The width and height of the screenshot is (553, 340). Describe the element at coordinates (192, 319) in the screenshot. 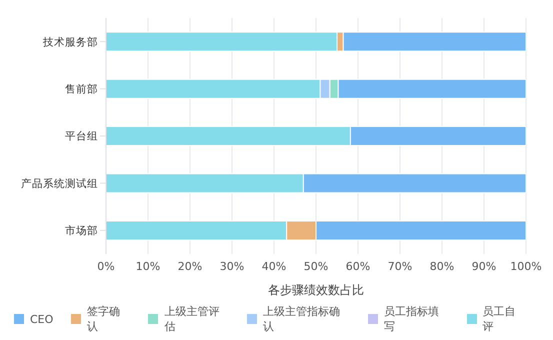

I see `legend-label: 上级主管评估` at that location.